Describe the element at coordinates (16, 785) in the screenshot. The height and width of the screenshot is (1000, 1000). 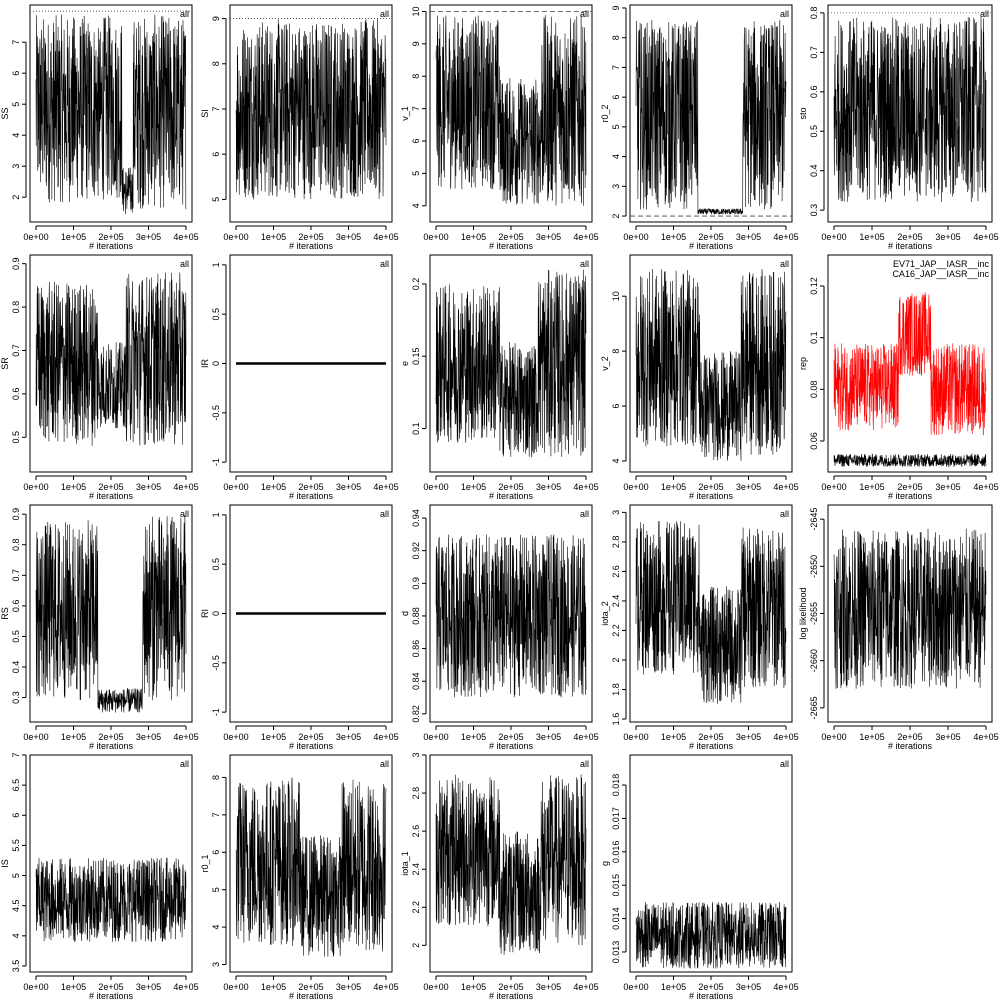
I see `y-tick-label: 6.5` at that location.